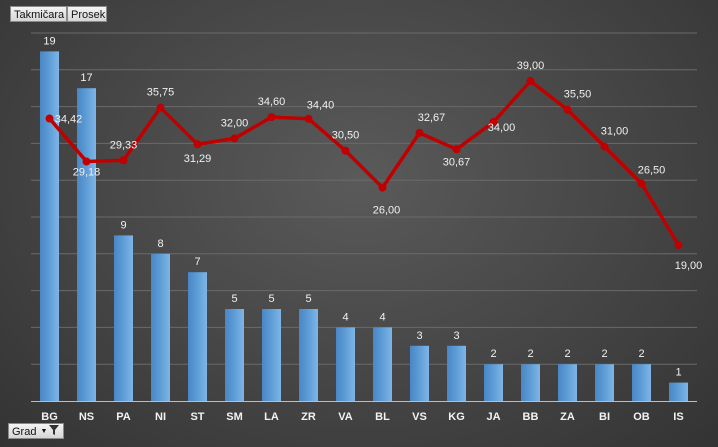 The image size is (718, 447). I want to click on prosek-point-is, so click(678, 245).